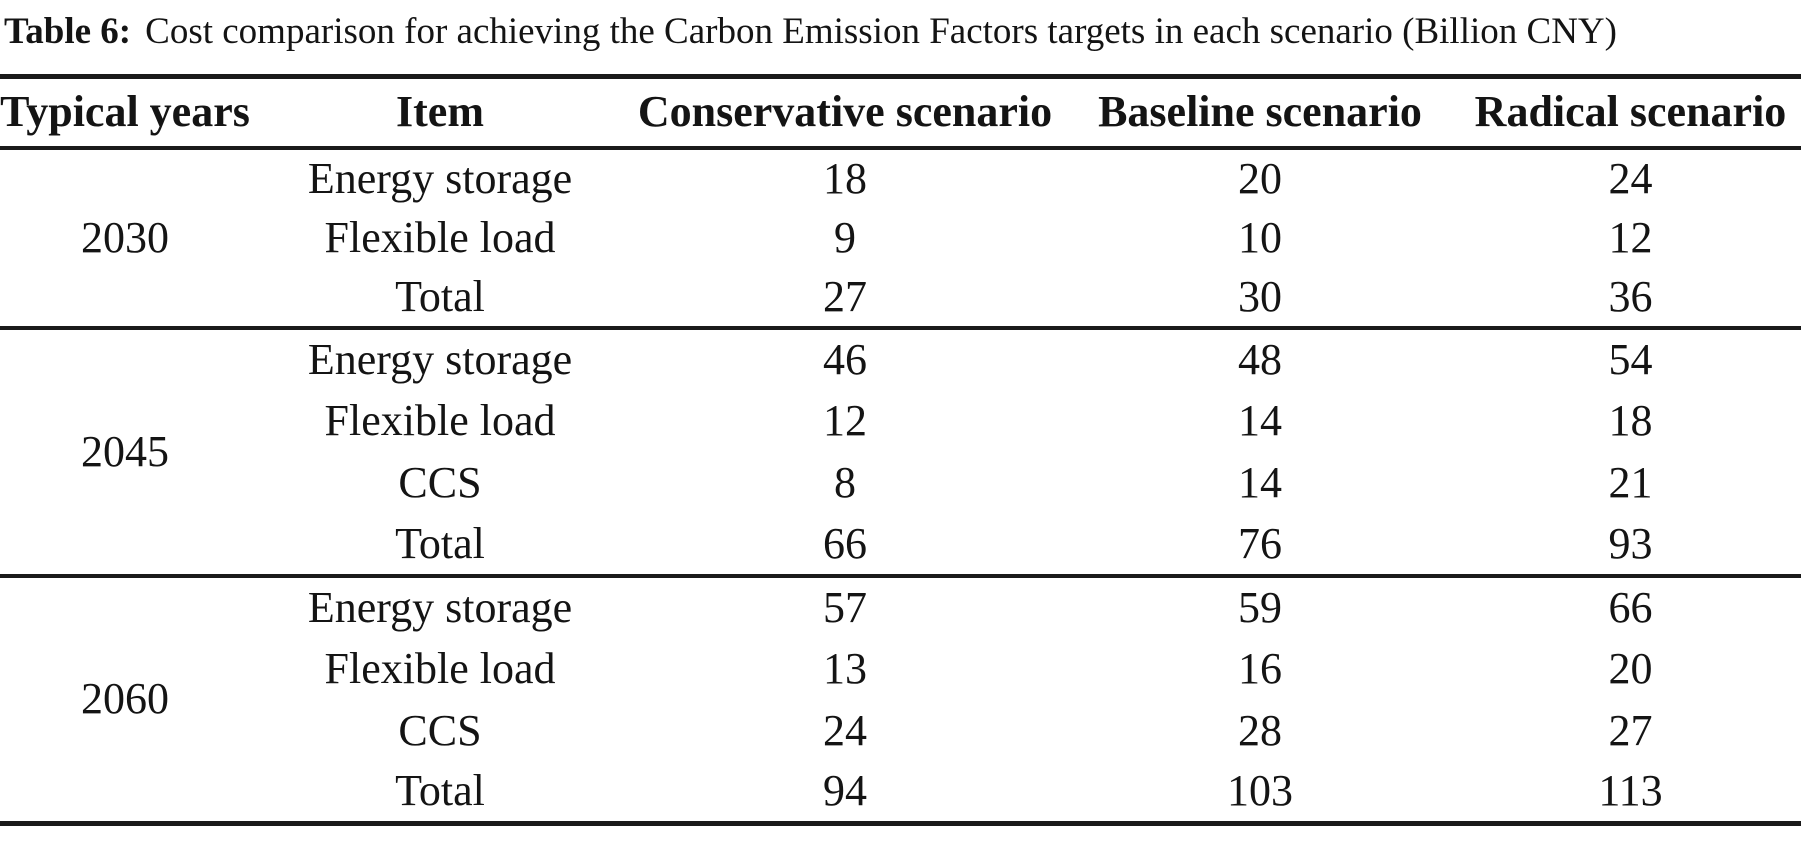  Describe the element at coordinates (1260, 359) in the screenshot. I see `value-cell: 48` at that location.